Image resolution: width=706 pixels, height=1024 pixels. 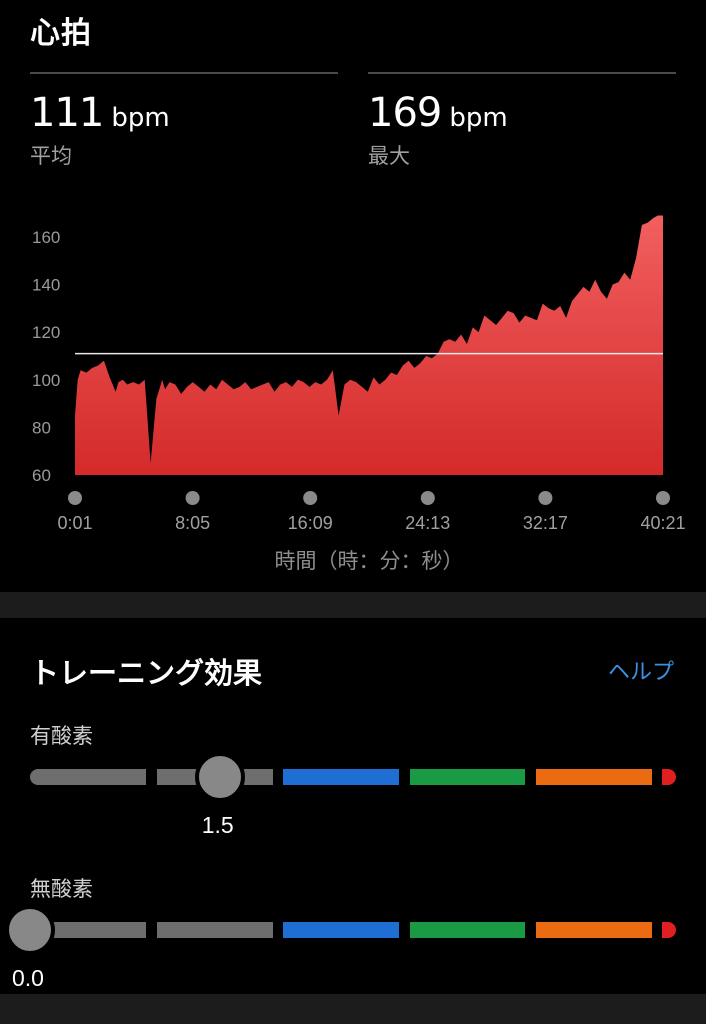 I want to click on aerobic-label: 有酸素, so click(x=61, y=736).